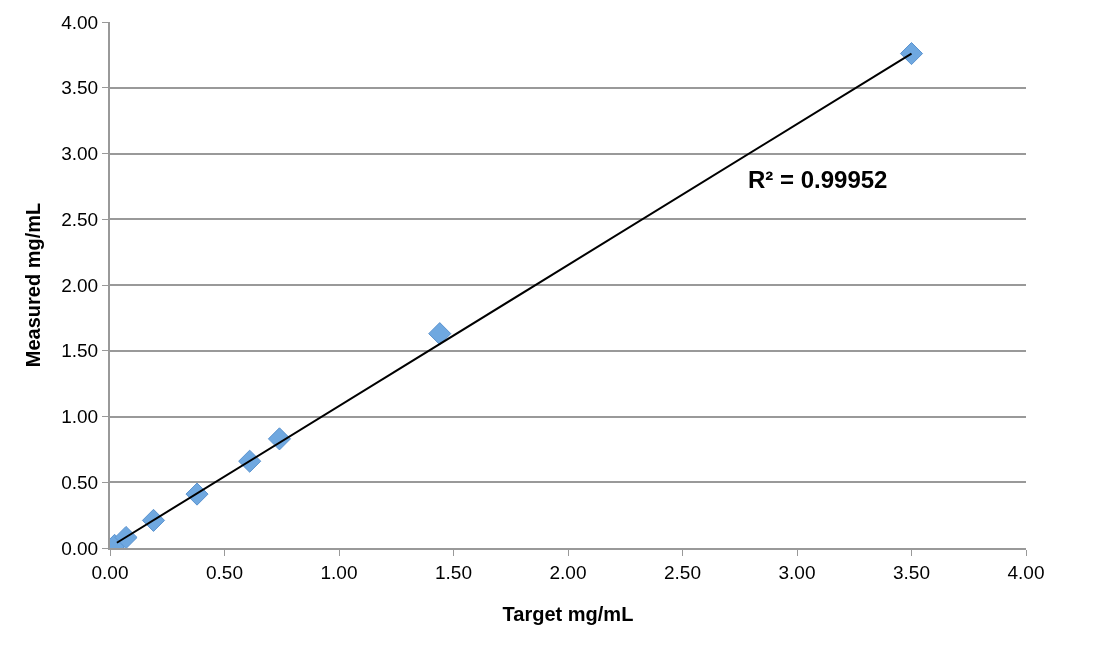 The image size is (1116, 668). Describe the element at coordinates (339, 572) in the screenshot. I see `x-tick-label: 1.00` at that location.